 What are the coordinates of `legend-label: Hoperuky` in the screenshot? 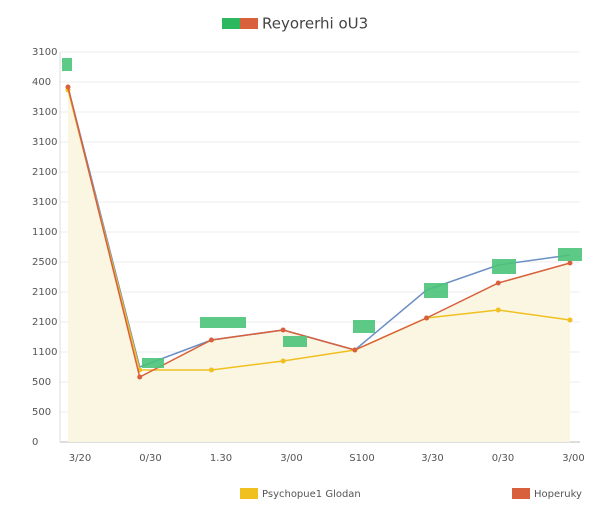 It's located at (558, 494).